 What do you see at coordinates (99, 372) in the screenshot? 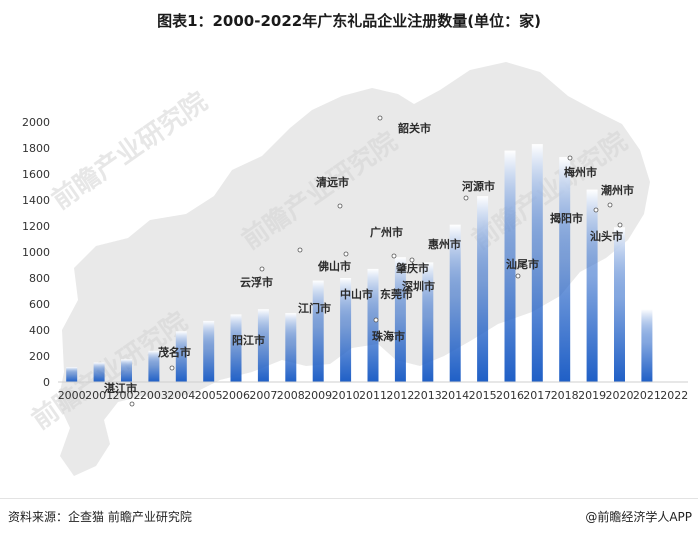
I see `bar-2001` at bounding box center [99, 372].